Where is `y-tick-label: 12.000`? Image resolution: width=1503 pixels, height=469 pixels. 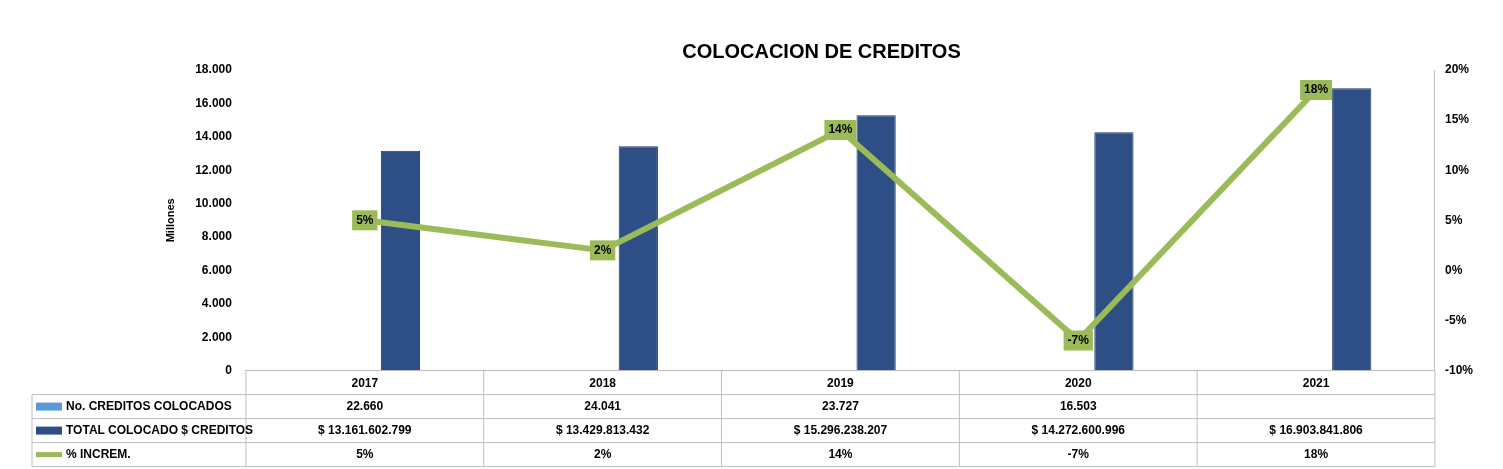 y-tick-label: 12.000 is located at coordinates (214, 169).